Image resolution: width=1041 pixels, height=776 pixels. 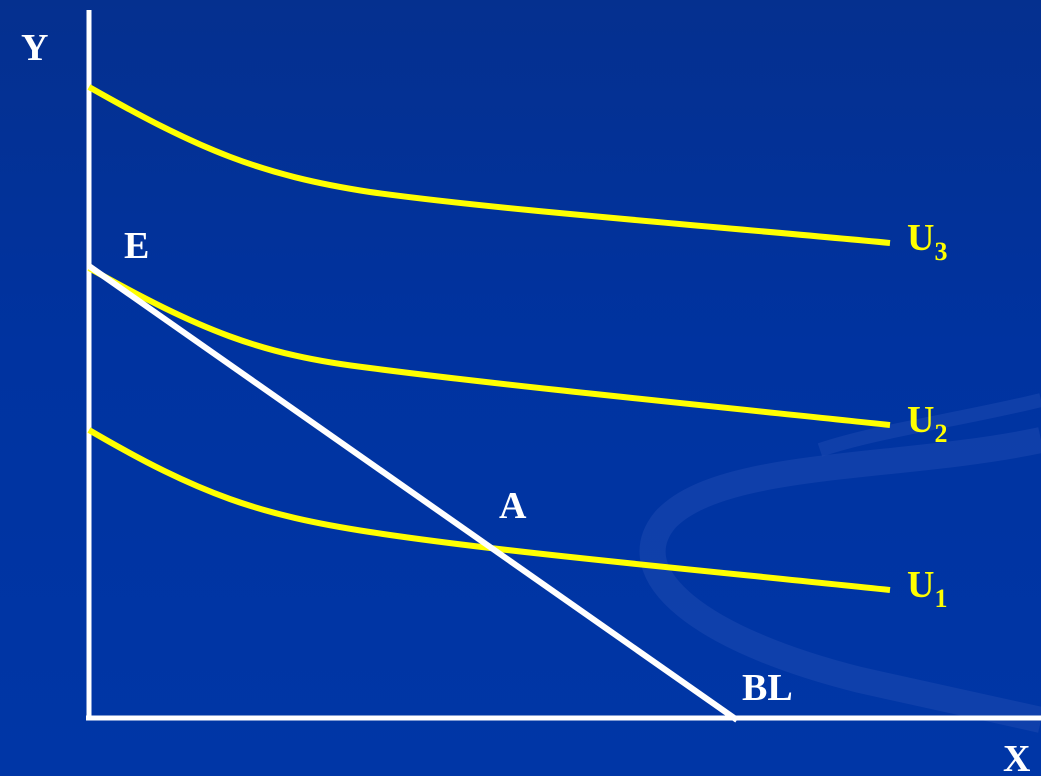 I want to click on curve-label-u1-sub: 1, so click(x=940, y=598).